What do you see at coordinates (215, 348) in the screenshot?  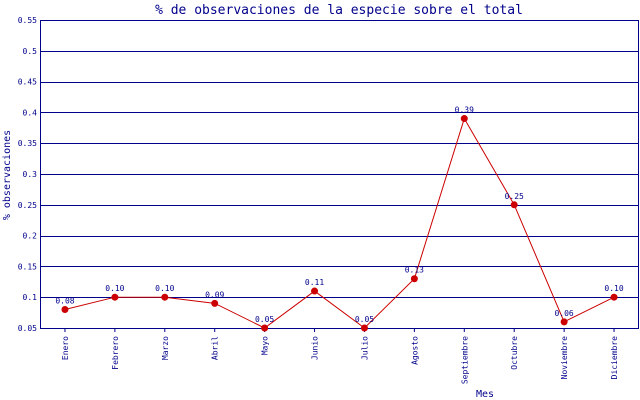 I see `x-tick-label: Abril` at bounding box center [215, 348].